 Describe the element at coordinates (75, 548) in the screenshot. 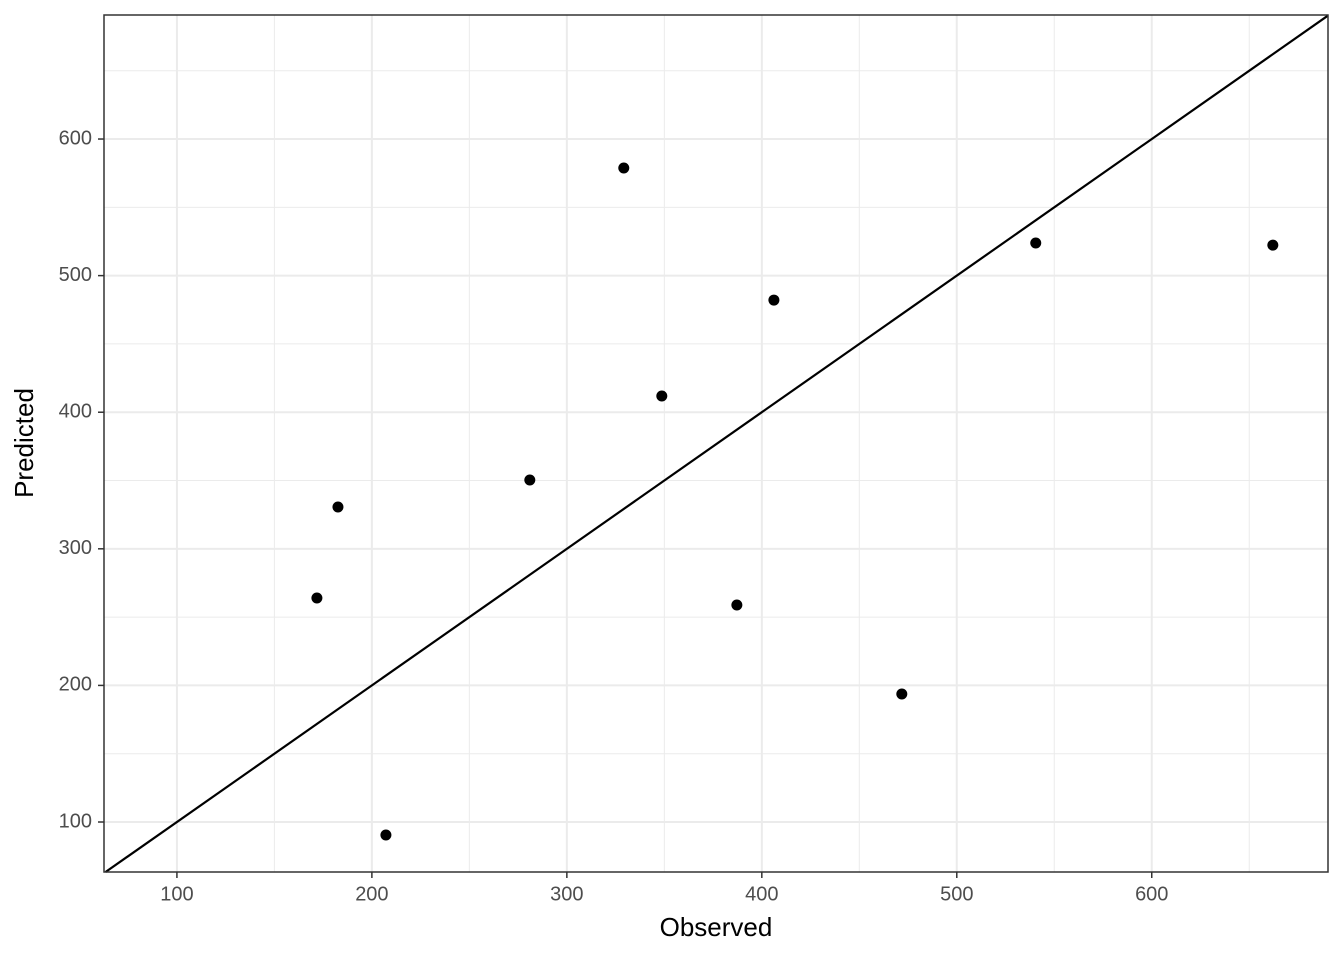

I see `y-tick-label: 300` at that location.